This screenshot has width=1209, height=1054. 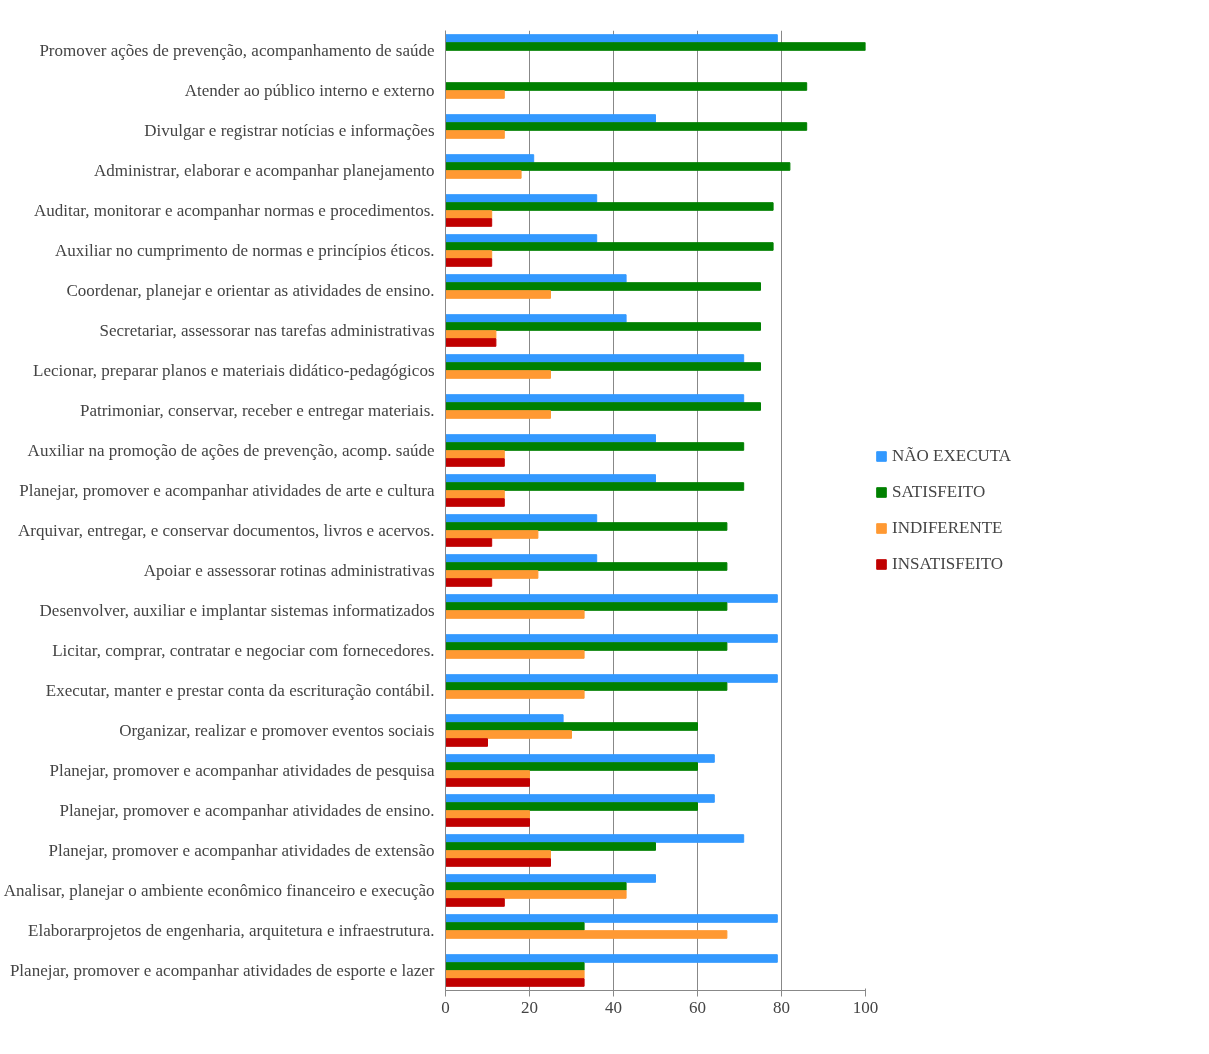 What do you see at coordinates (264, 170) in the screenshot?
I see `y-tick-label: Administrar, elaborar e acompanhar planejamento` at bounding box center [264, 170].